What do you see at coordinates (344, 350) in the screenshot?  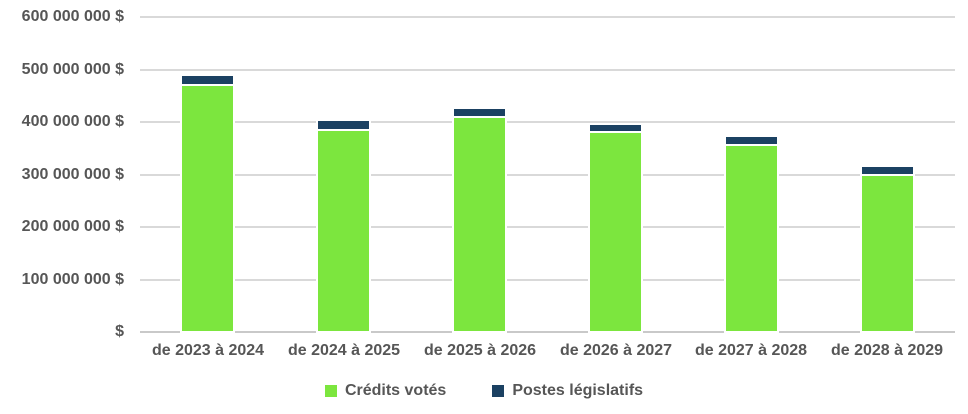 I see `x-tick-label: de 2024 à 2025` at bounding box center [344, 350].